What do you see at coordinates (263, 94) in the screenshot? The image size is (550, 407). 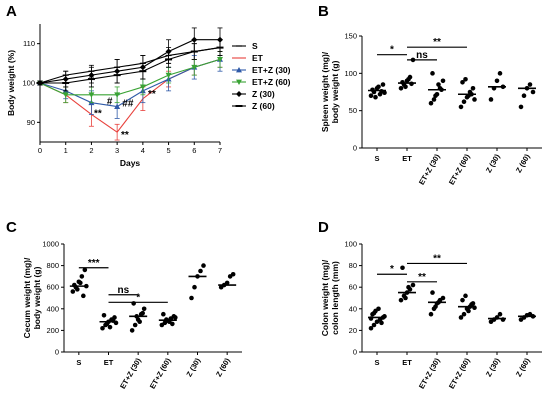 I see `legend-label: Z (30)` at bounding box center [263, 94].